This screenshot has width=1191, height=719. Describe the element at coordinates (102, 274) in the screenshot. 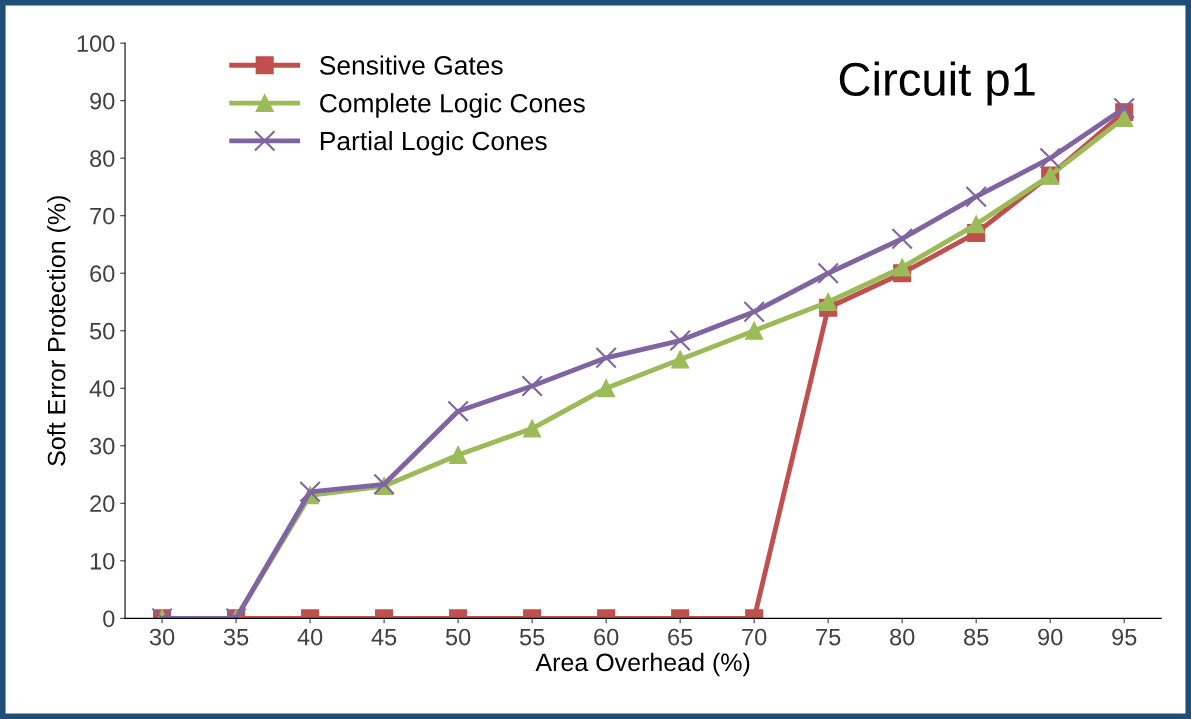

I see `y-tick-label: 60` at that location.